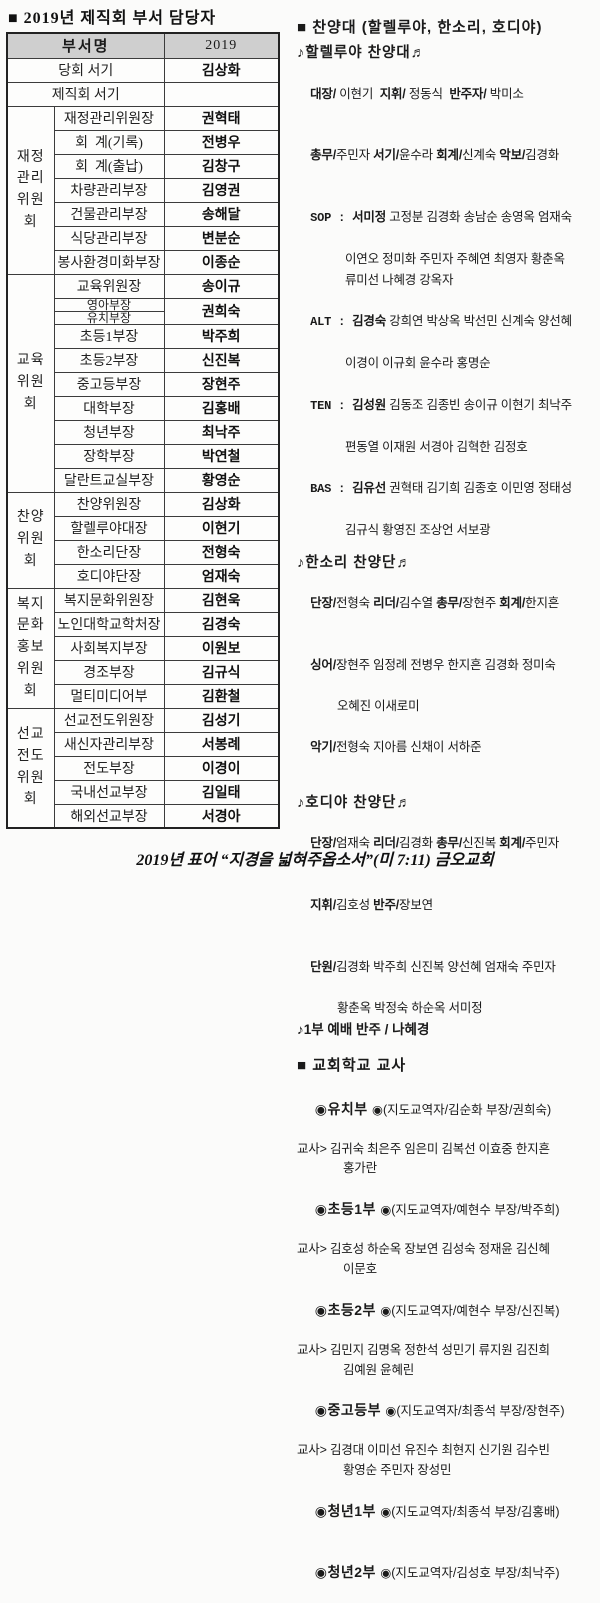  What do you see at coordinates (85, 94) in the screenshot?
I see `position-cell: 제직회 서기` at bounding box center [85, 94].